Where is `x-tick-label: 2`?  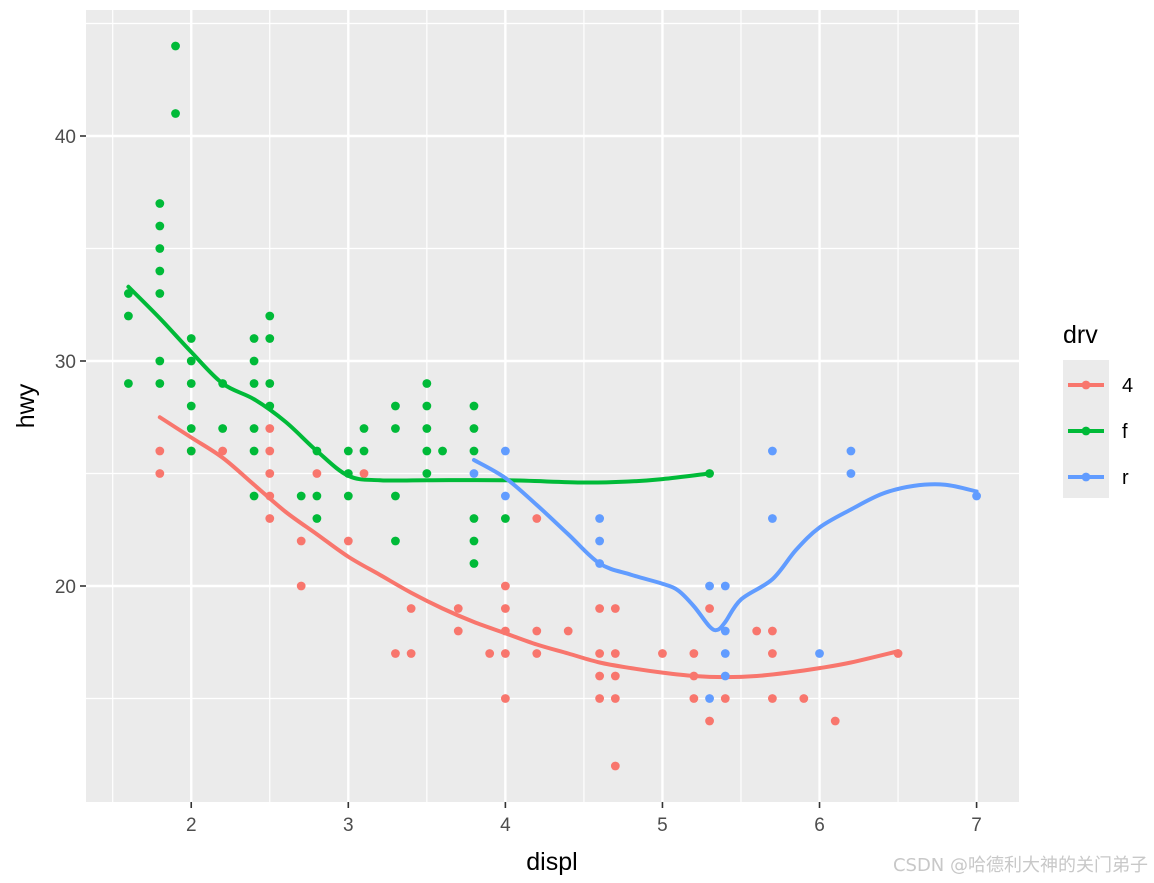 x-tick-label: 2 is located at coordinates (191, 825).